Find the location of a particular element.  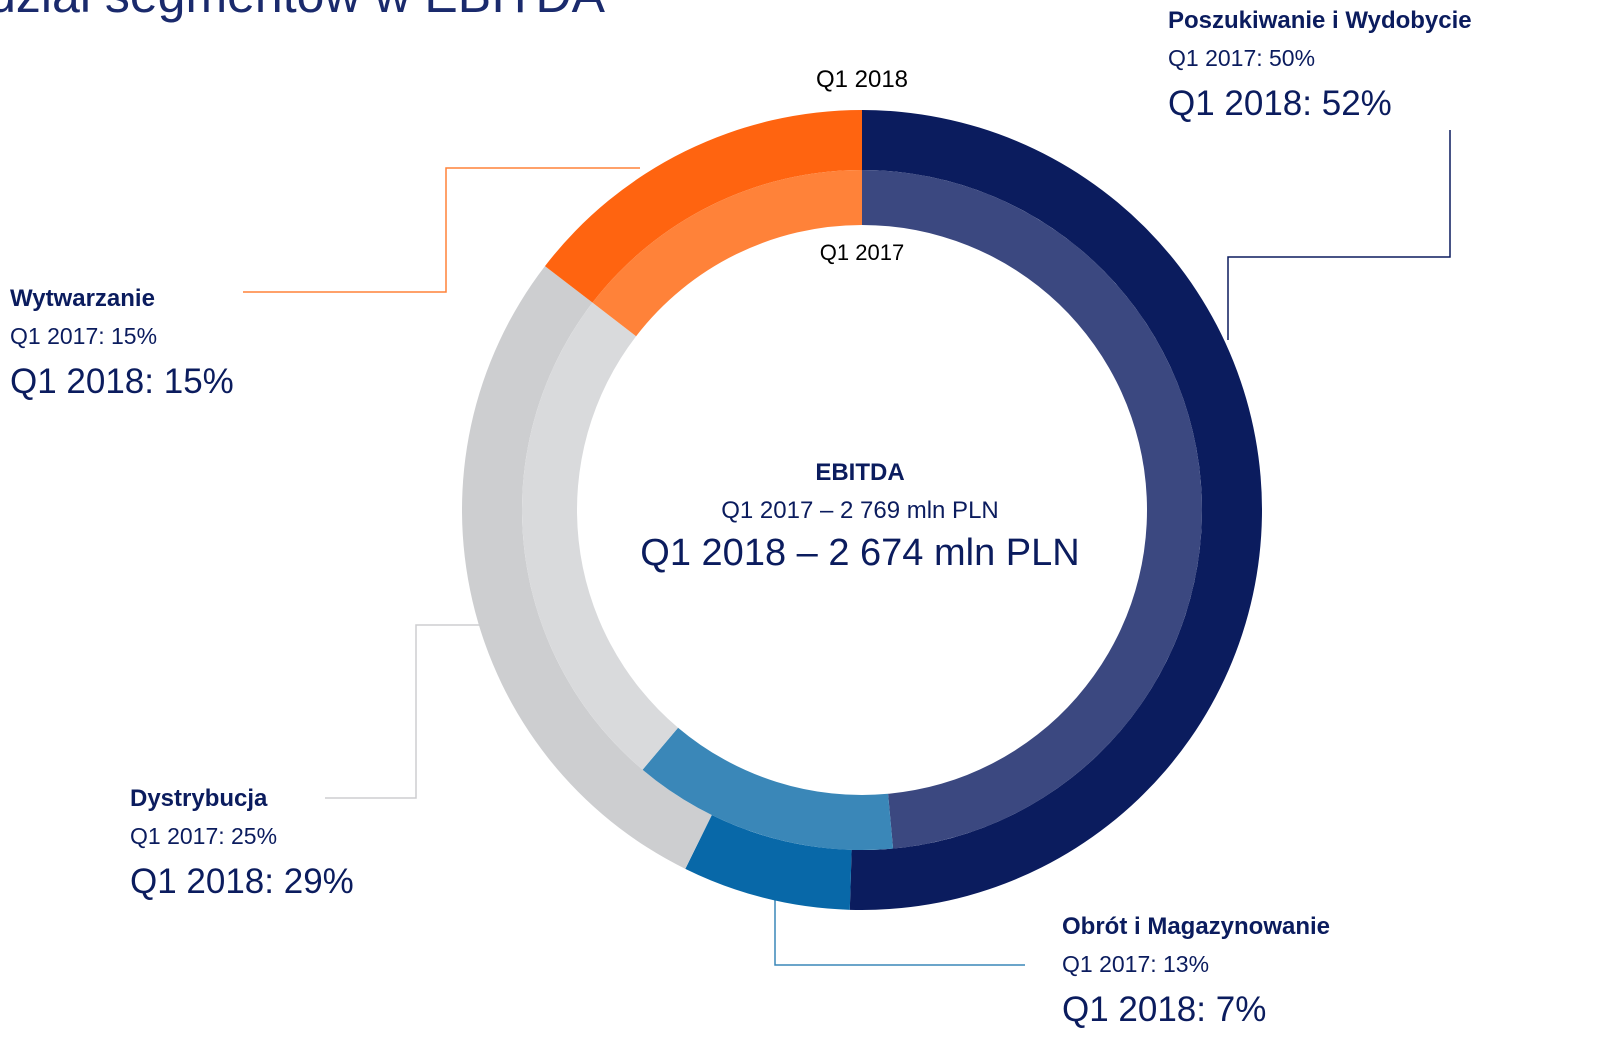

segment-name: Poszukiwanie i Wydobycie is located at coordinates (1320, 20).